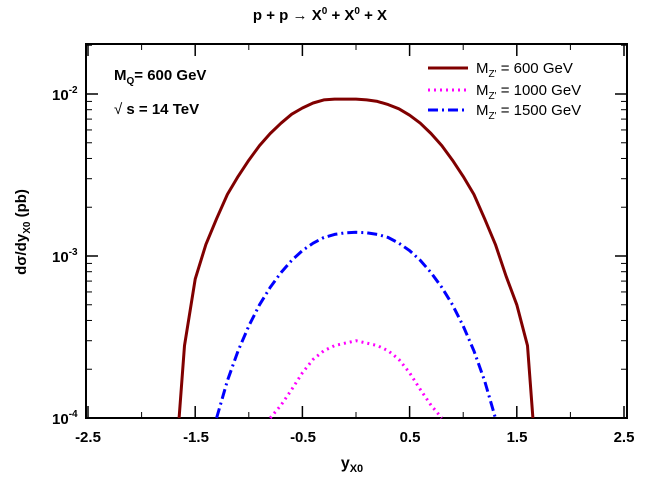 This screenshot has width=655, height=477. I want to click on x-tick-label: 1.5, so click(517, 437).